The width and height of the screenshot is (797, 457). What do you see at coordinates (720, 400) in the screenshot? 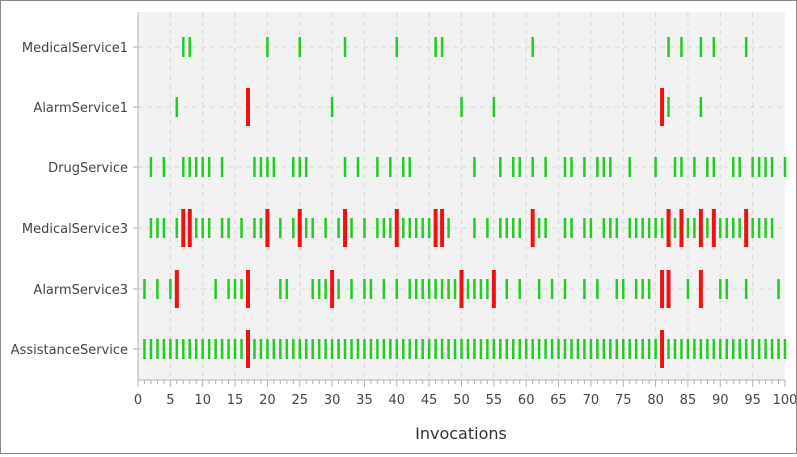
I see `x-tick-label: 90` at bounding box center [720, 400].